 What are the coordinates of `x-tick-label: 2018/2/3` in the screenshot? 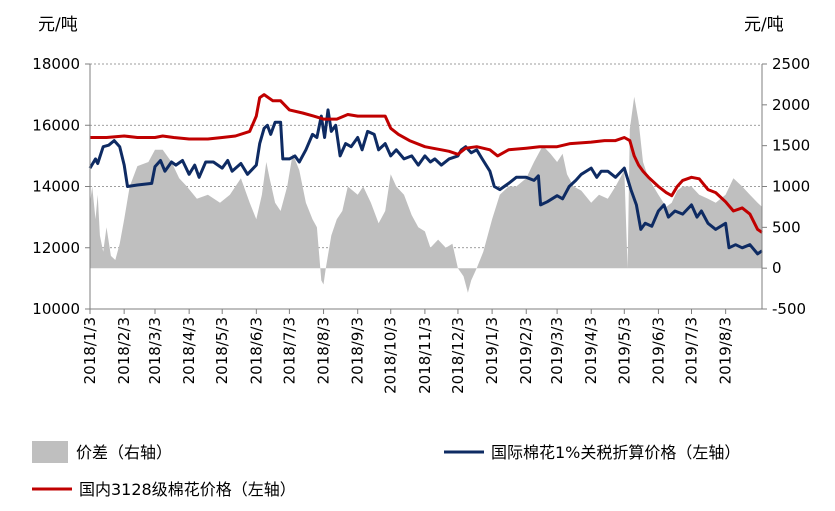 It's located at (124, 350).